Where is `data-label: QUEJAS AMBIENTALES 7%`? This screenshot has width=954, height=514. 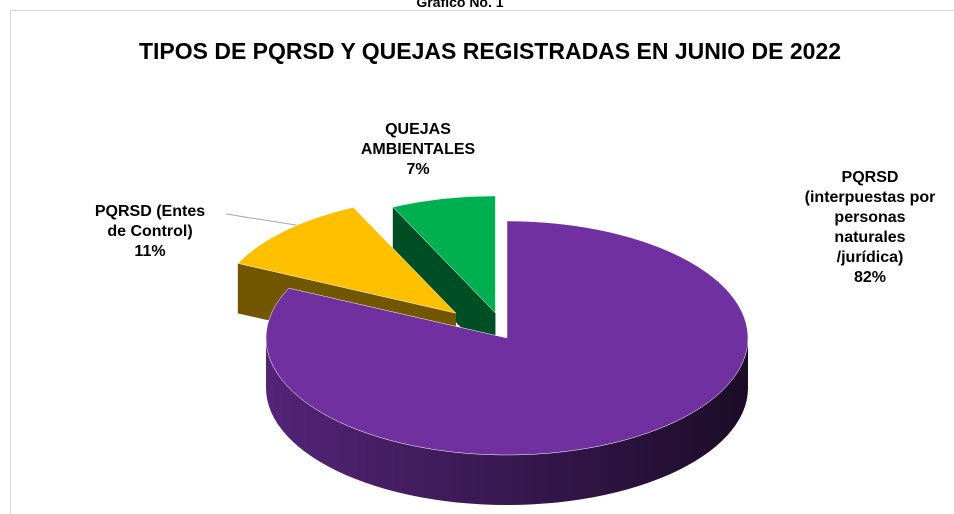 data-label: QUEJAS AMBIENTALES 7% is located at coordinates (418, 150).